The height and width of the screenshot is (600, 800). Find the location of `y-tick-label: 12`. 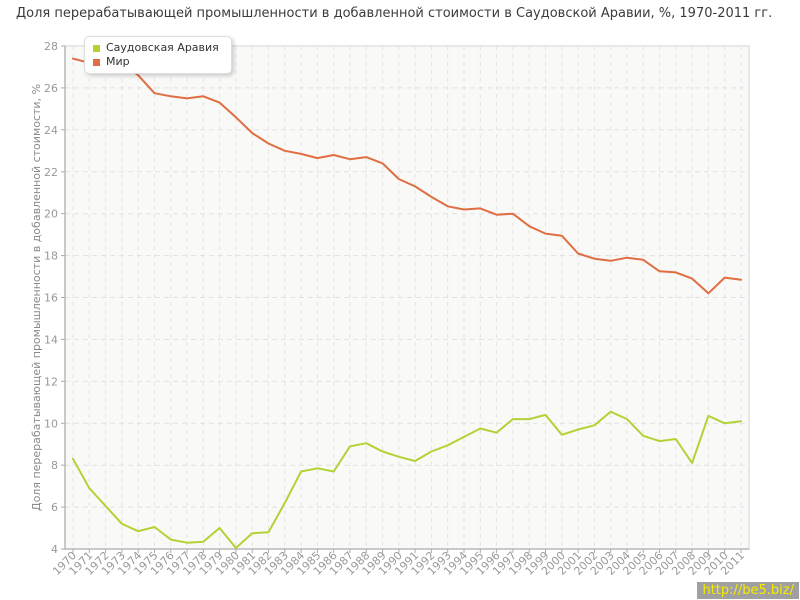

y-tick-label: 12 is located at coordinates (51, 381).